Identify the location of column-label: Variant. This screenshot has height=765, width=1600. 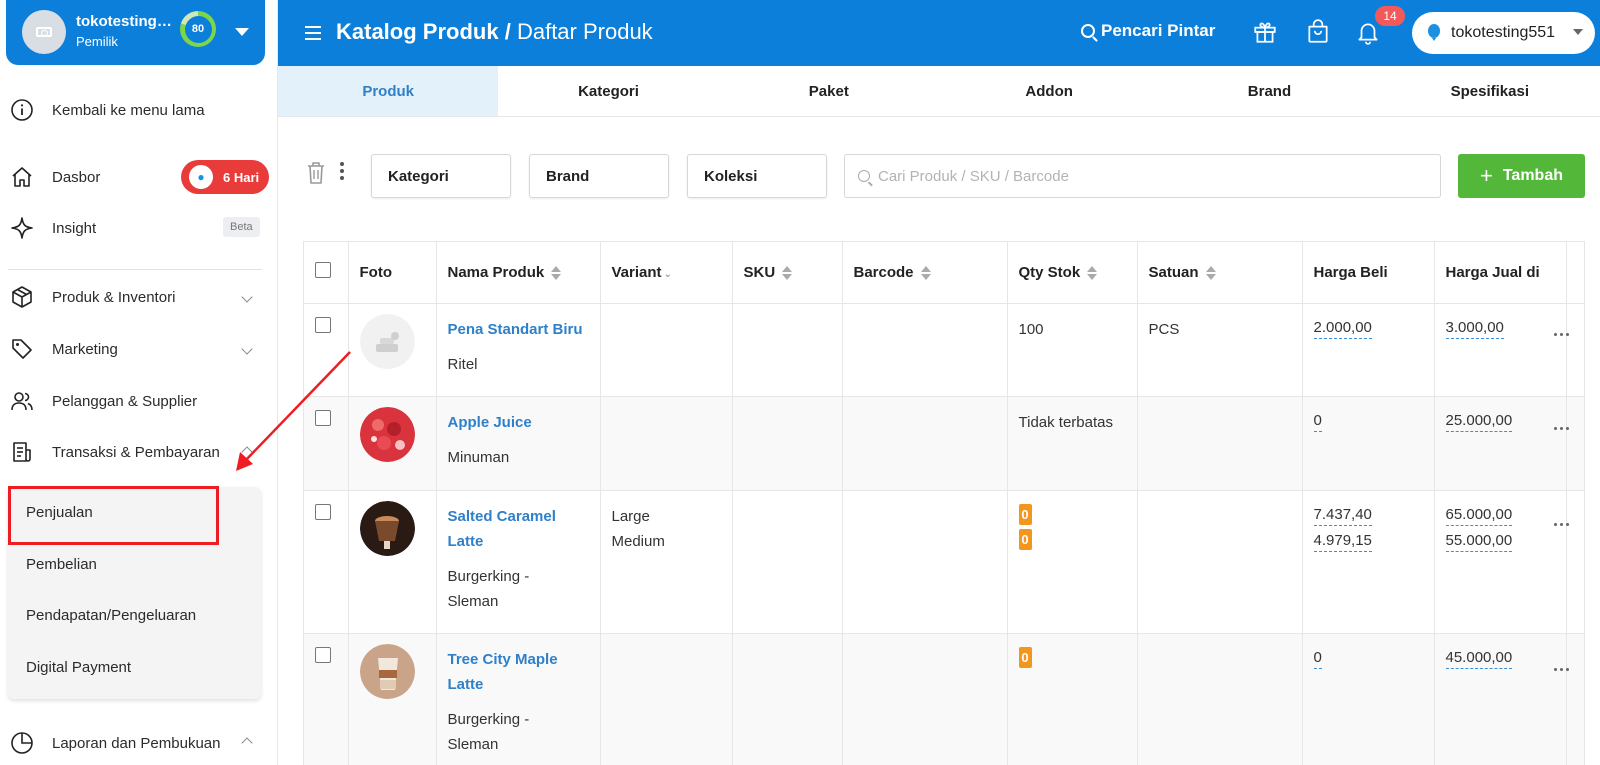
(636, 272).